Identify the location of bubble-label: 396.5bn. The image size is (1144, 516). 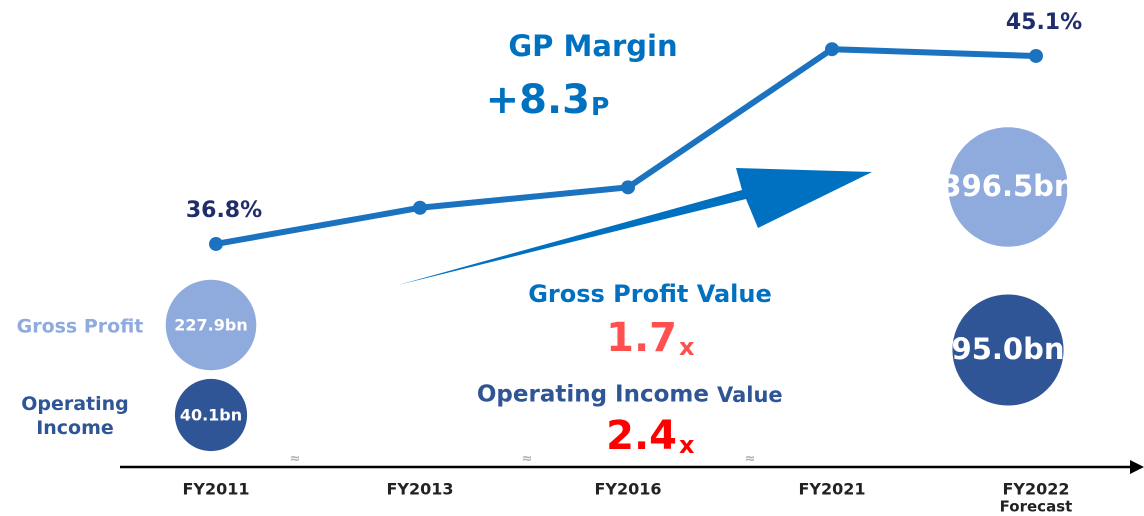
(1007, 186).